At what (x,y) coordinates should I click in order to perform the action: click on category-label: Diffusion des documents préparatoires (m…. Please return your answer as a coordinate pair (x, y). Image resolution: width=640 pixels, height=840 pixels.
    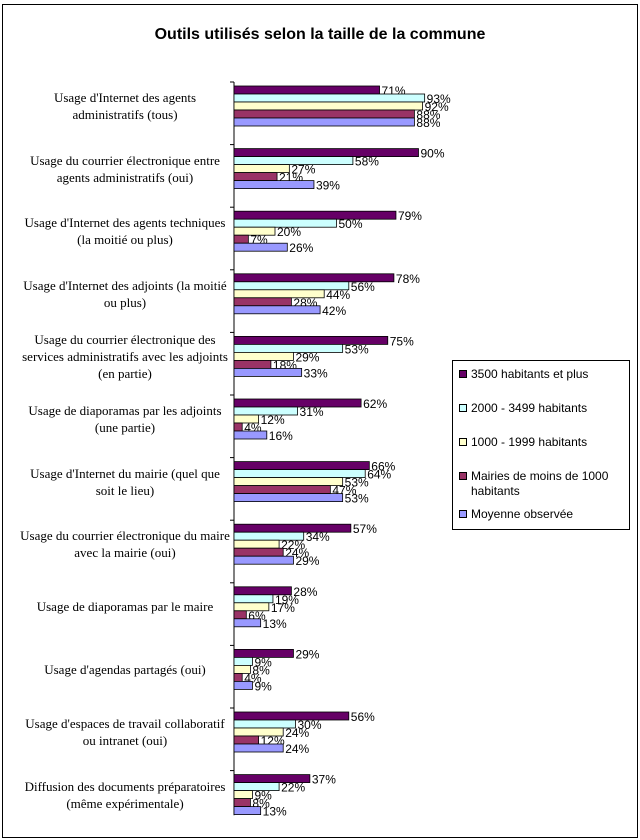
    Looking at the image, I should click on (125, 794).